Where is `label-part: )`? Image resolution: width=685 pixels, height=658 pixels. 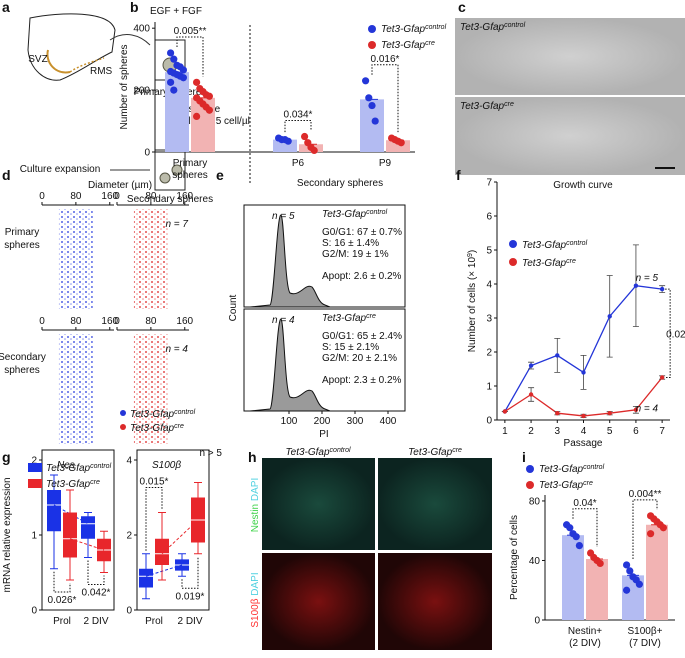
label-part: ) is located at coordinates (472, 251).